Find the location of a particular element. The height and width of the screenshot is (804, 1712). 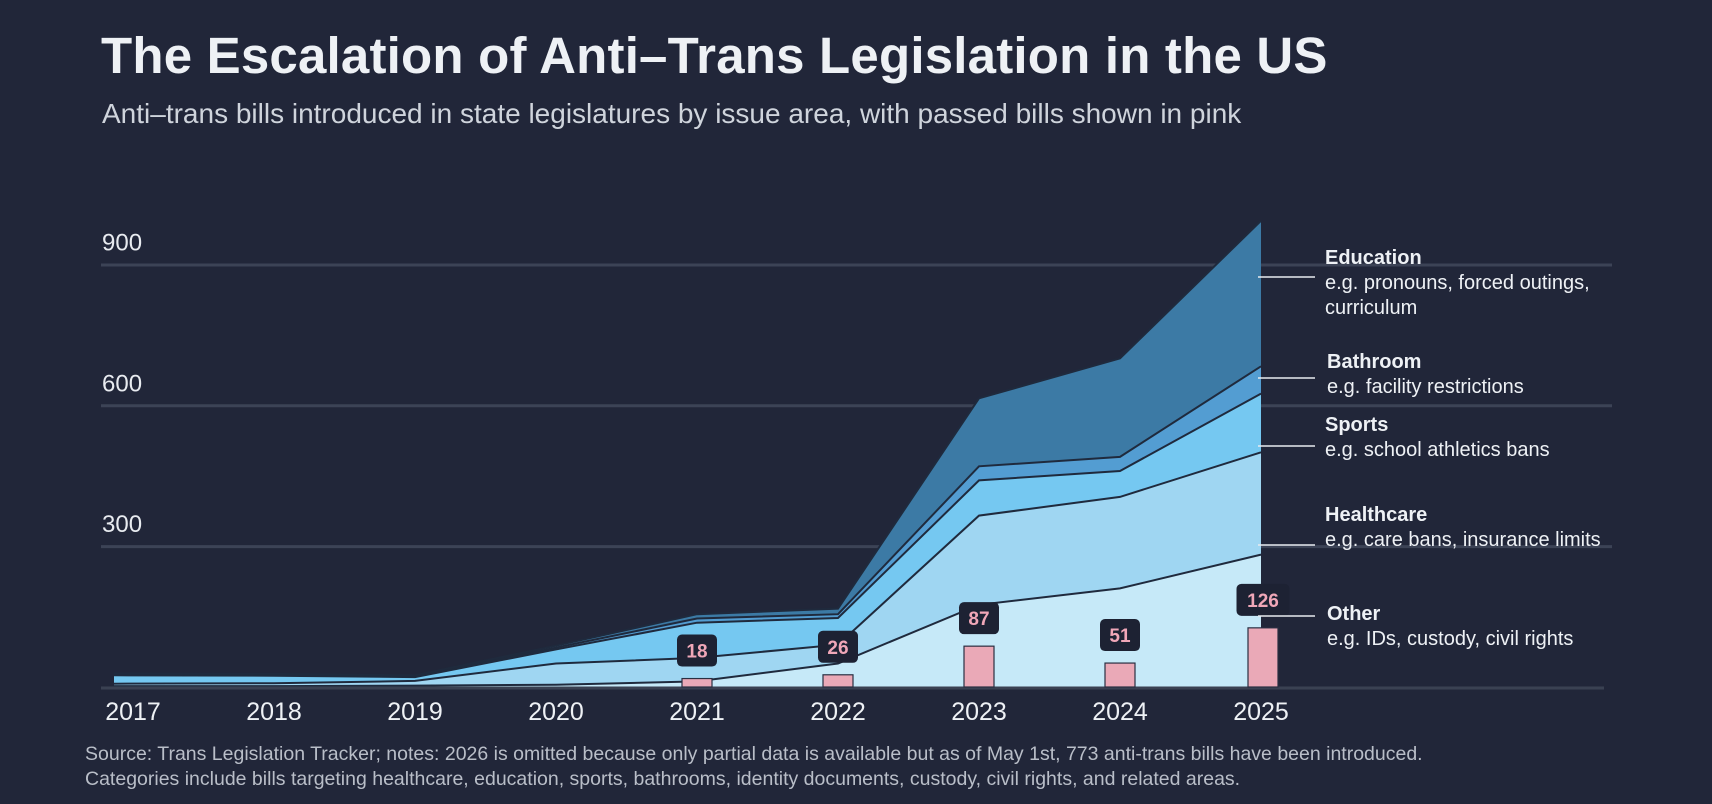

x-tick-label-2025: 2025 is located at coordinates (1261, 712).